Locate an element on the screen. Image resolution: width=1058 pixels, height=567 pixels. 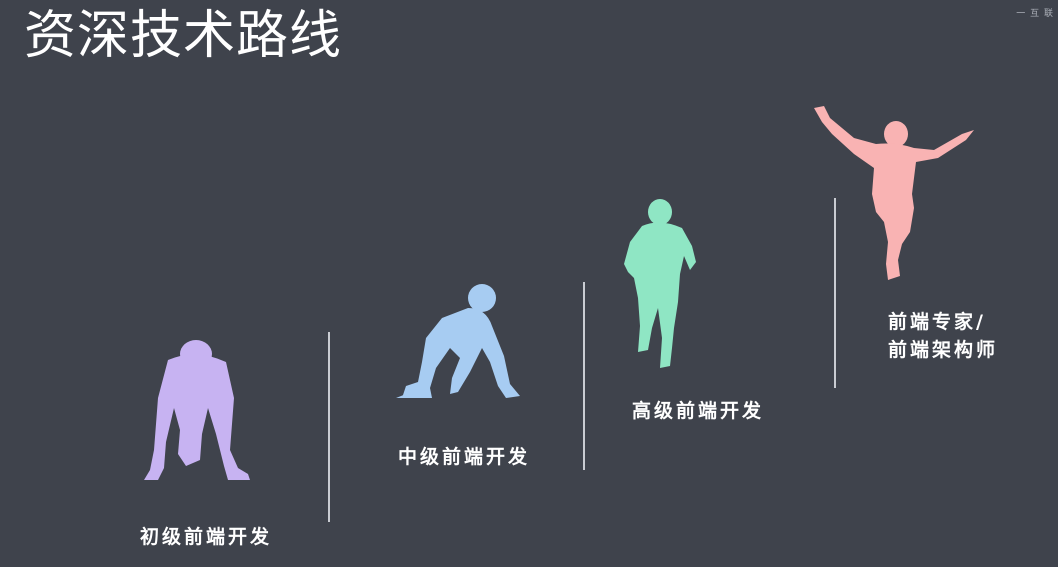
watermark-text: 一 互 联 is located at coordinates (1035, 14).